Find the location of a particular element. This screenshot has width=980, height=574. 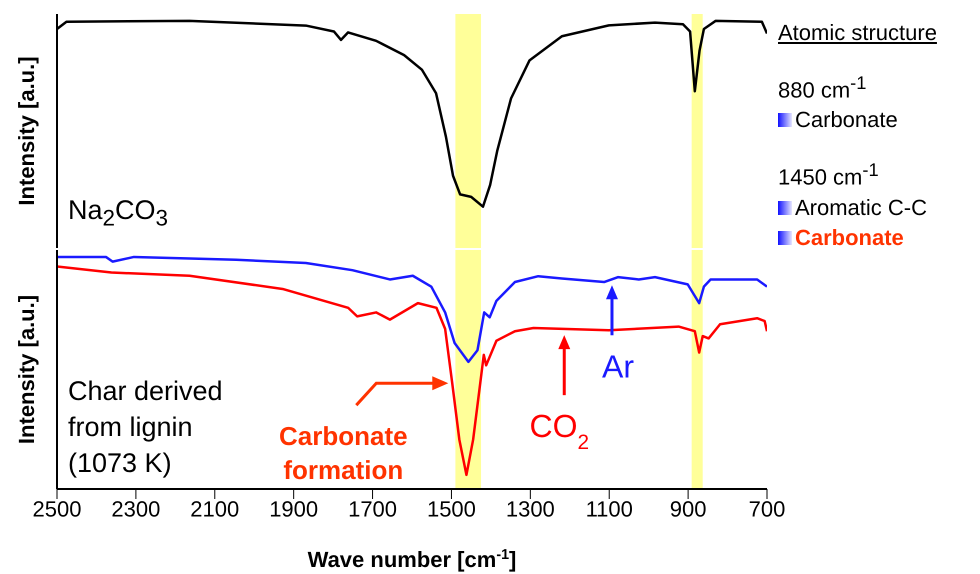

x-axis-title: Wave number [cm$^{-1}$] is located at coordinates (412, 559).